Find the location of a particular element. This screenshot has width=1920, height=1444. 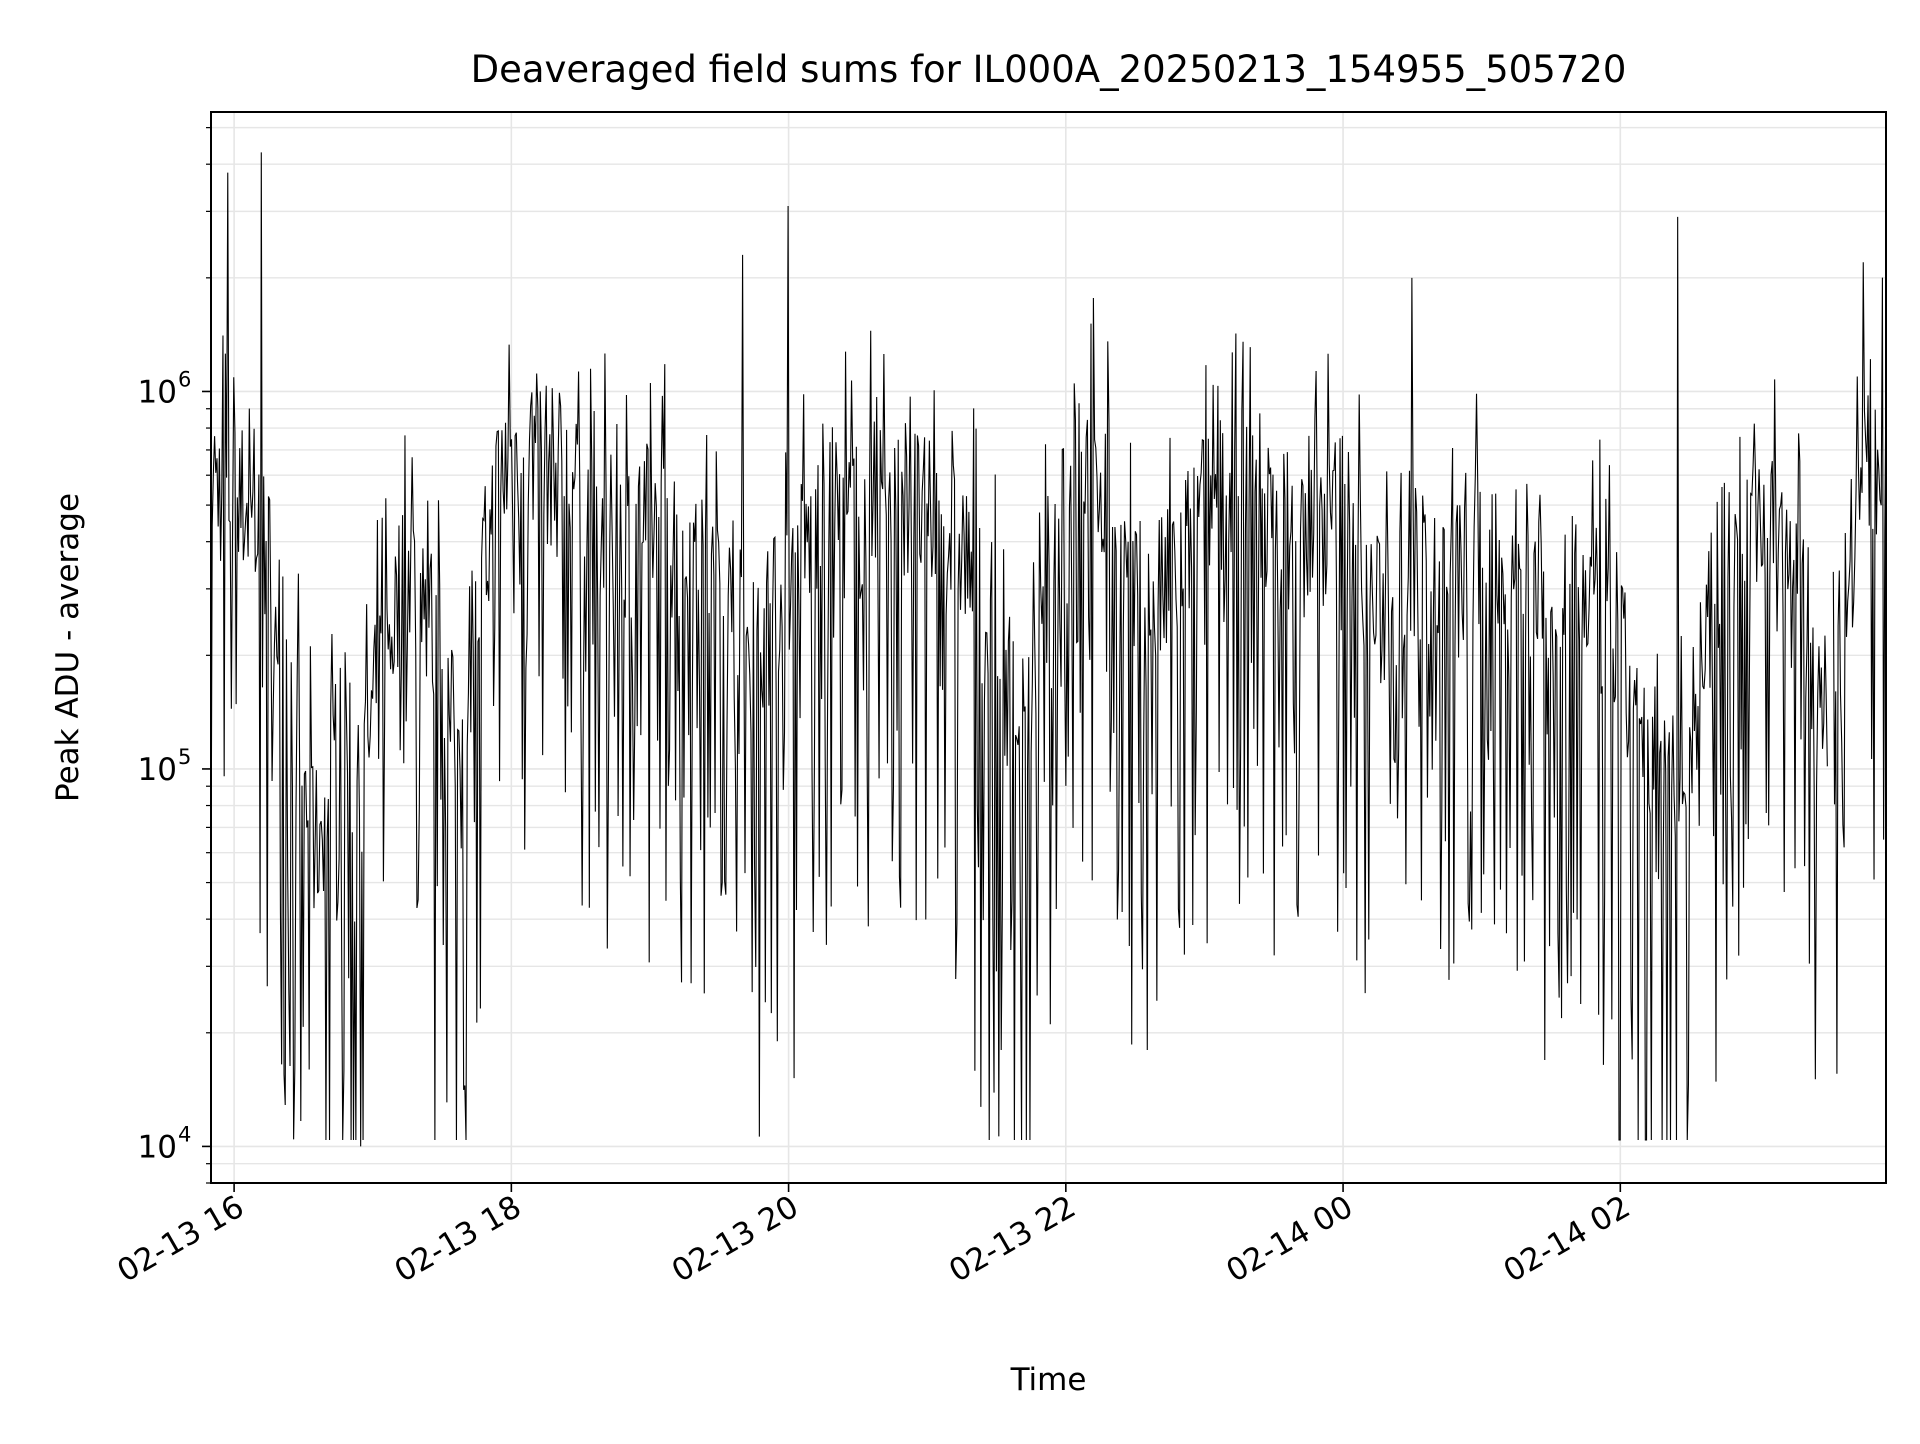

y-tick-exponent: 6 is located at coordinates (184, 379).